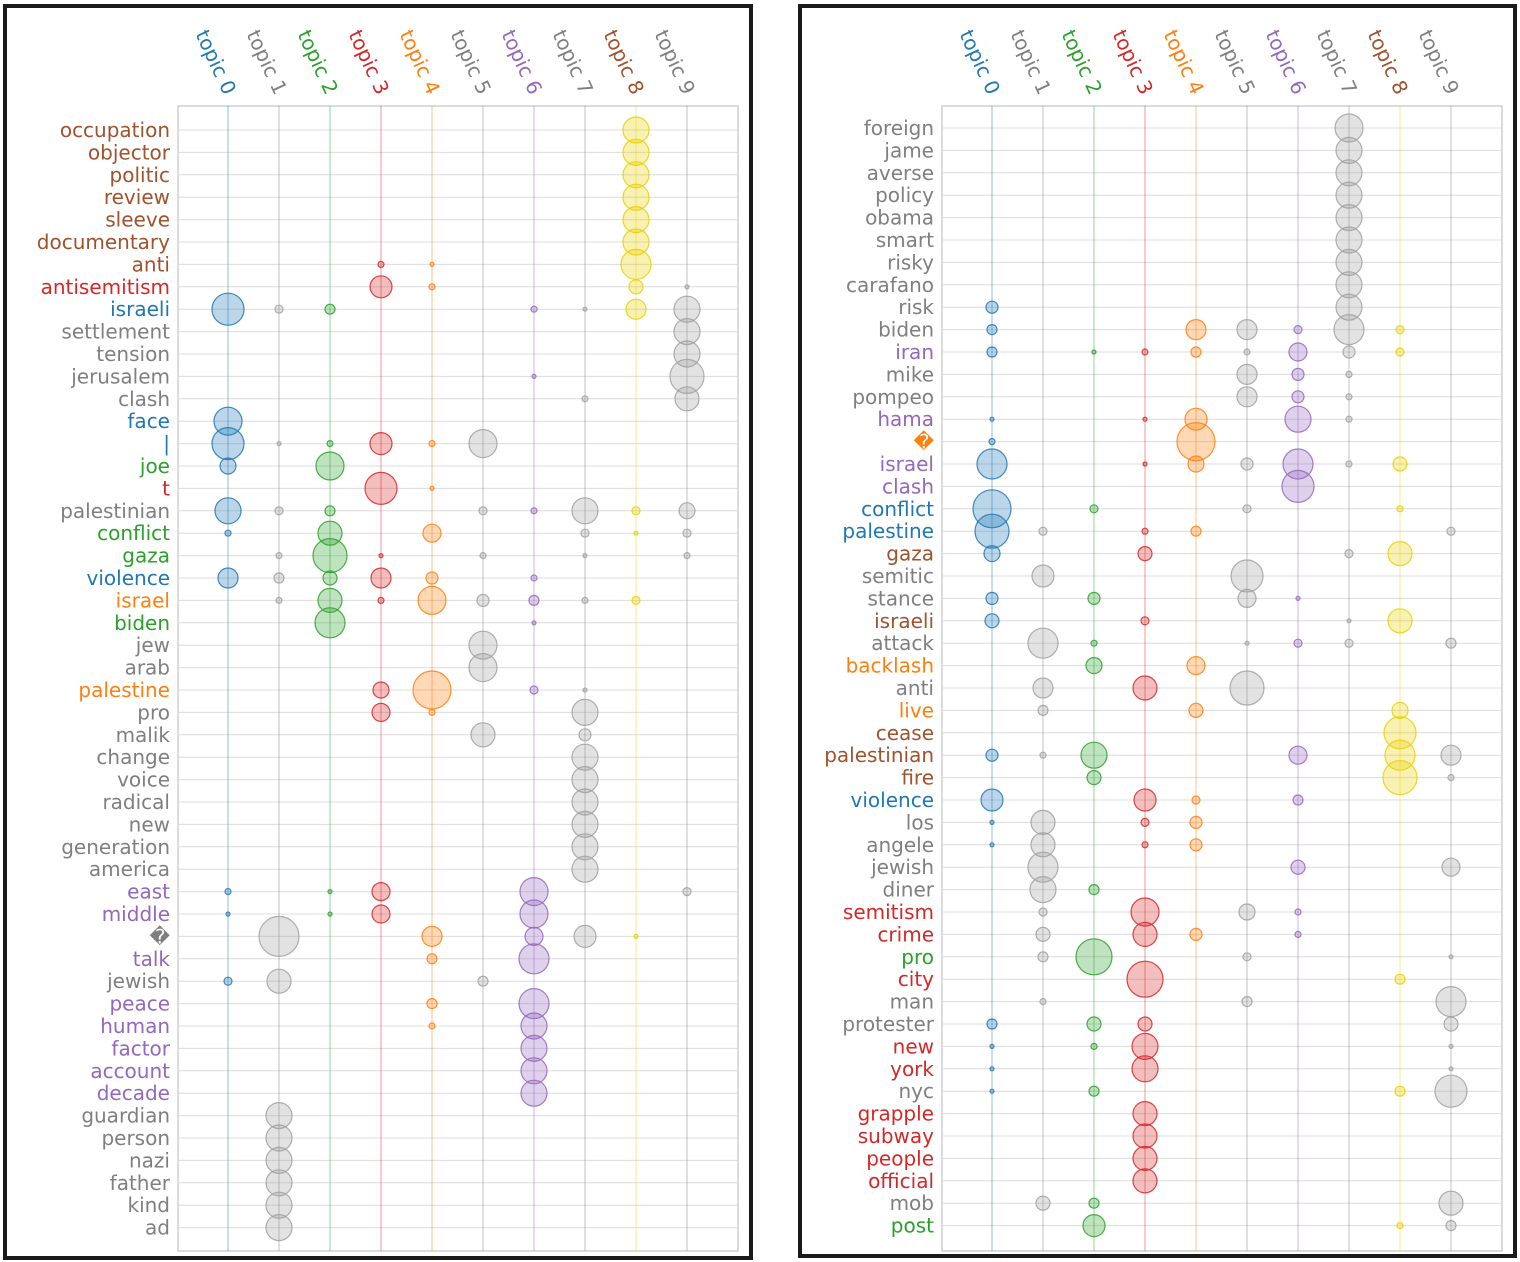 This screenshot has width=1520, height=1262. Describe the element at coordinates (900, 1158) in the screenshot. I see `term-label: people` at that location.